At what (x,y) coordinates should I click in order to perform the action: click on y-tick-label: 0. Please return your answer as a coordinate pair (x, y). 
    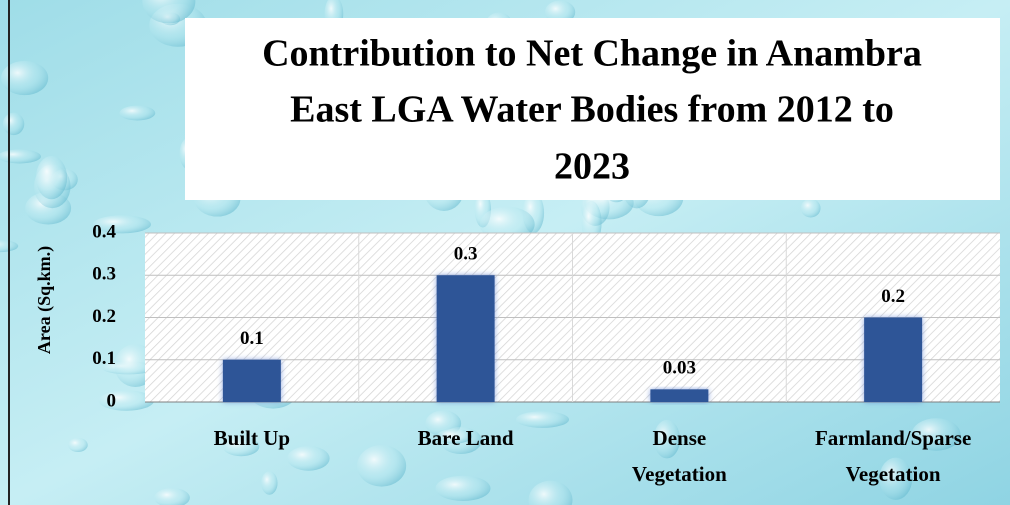
    Looking at the image, I should click on (112, 400).